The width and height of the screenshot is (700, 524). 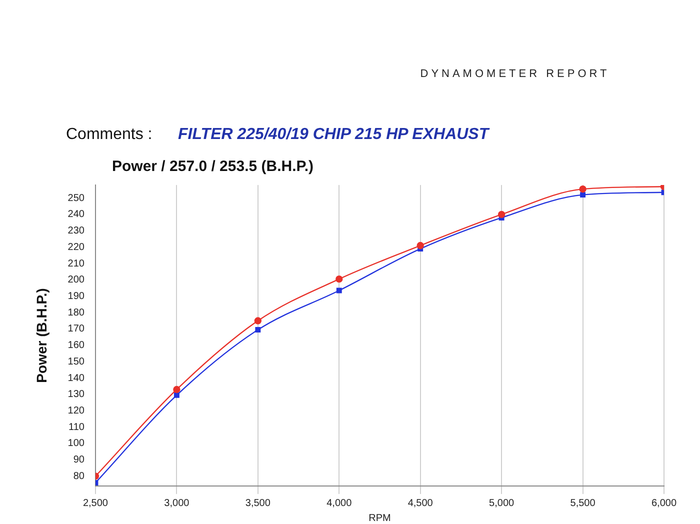 What do you see at coordinates (76, 247) in the screenshot?
I see `y-tick-label: 220` at bounding box center [76, 247].